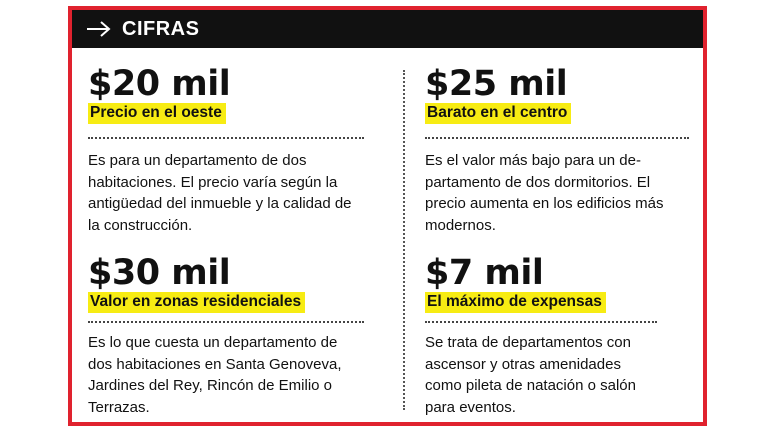 The width and height of the screenshot is (770, 435). What do you see at coordinates (157, 113) in the screenshot?
I see `figure-label: Precio en el oeste` at bounding box center [157, 113].